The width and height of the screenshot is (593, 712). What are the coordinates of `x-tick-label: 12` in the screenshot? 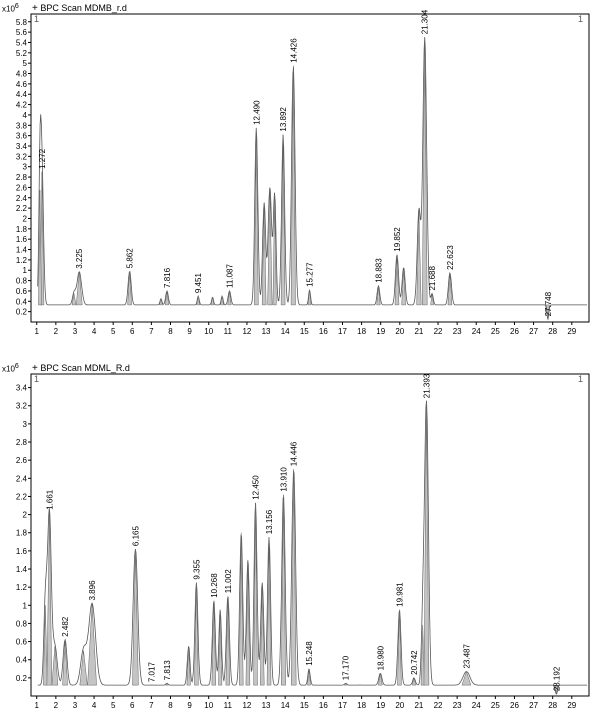 It's located at (246, 331).